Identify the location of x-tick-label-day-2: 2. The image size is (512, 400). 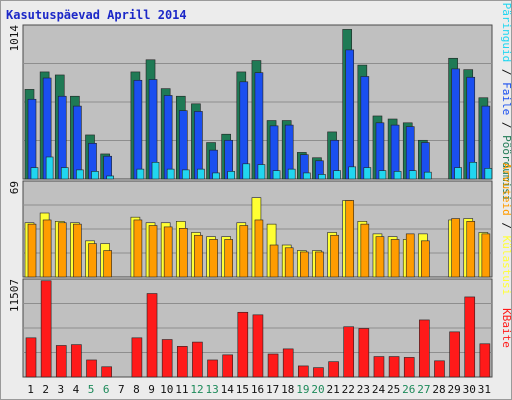
(45, 389).